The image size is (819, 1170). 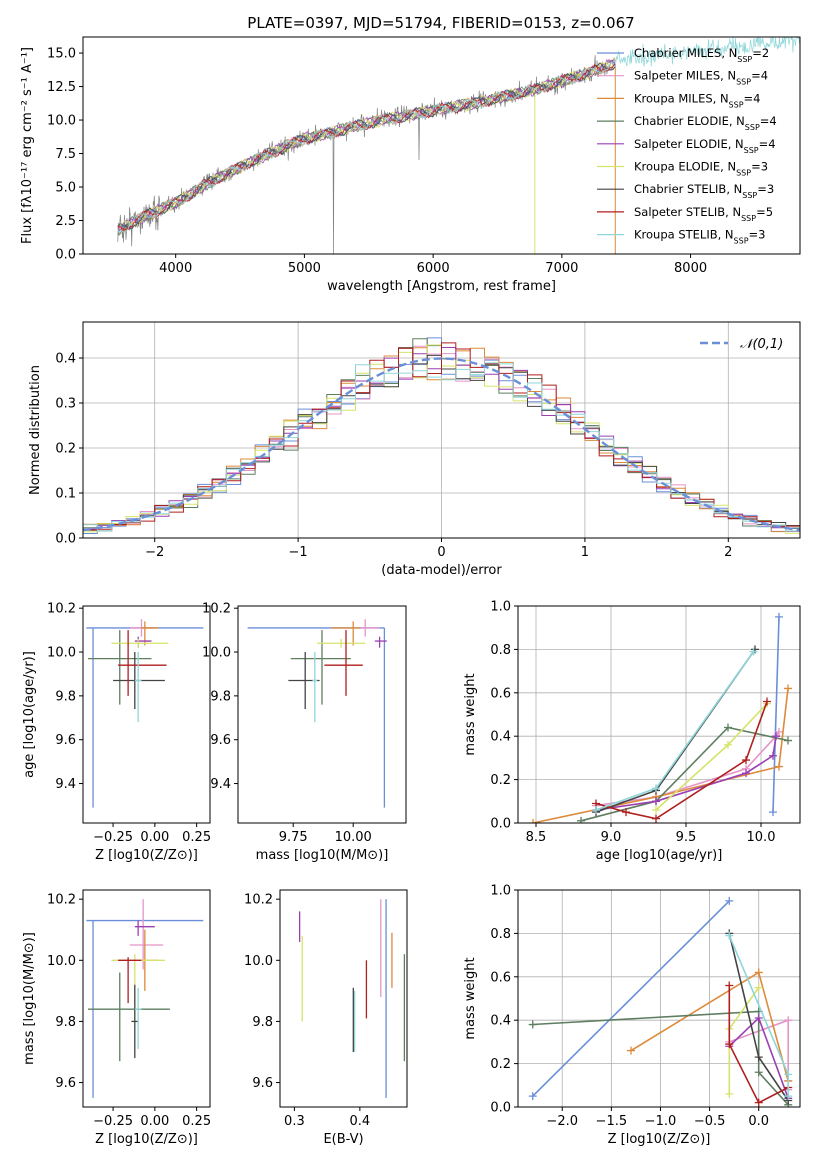 What do you see at coordinates (29, 714) in the screenshot?
I see `y-axis-label: age [log10(age/yr)]` at bounding box center [29, 714].